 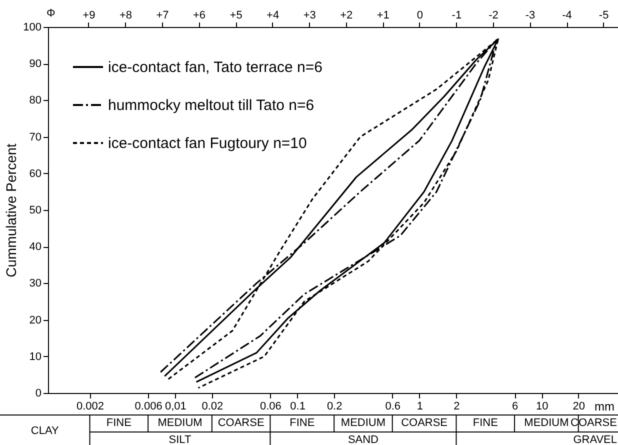 What do you see at coordinates (579, 406) in the screenshot?
I see `x-tick-label: 20` at bounding box center [579, 406].